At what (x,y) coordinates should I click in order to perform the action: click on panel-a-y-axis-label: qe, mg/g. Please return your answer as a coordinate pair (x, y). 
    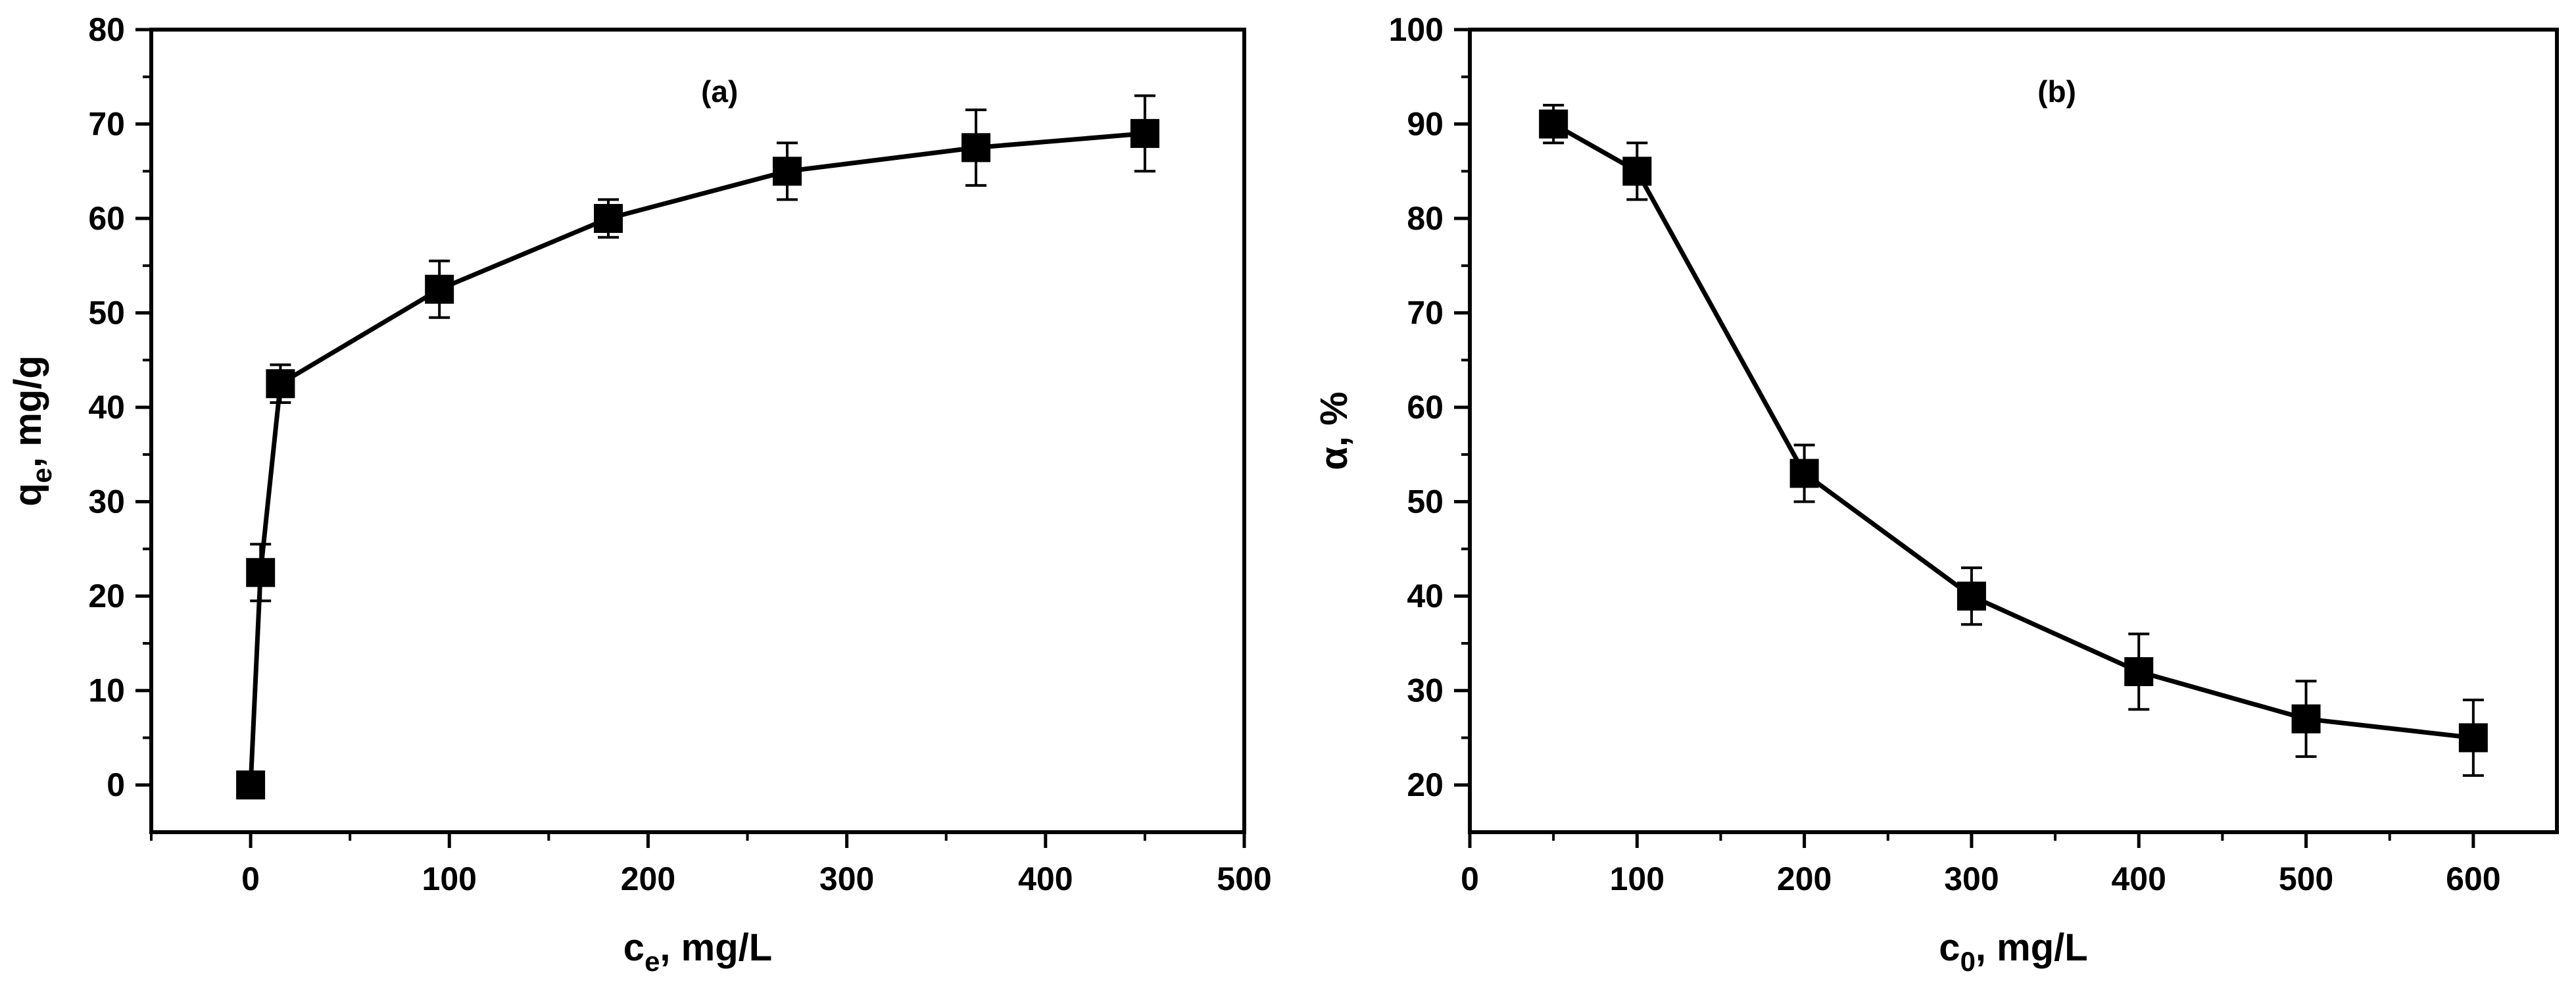
    Looking at the image, I should click on (32, 431).